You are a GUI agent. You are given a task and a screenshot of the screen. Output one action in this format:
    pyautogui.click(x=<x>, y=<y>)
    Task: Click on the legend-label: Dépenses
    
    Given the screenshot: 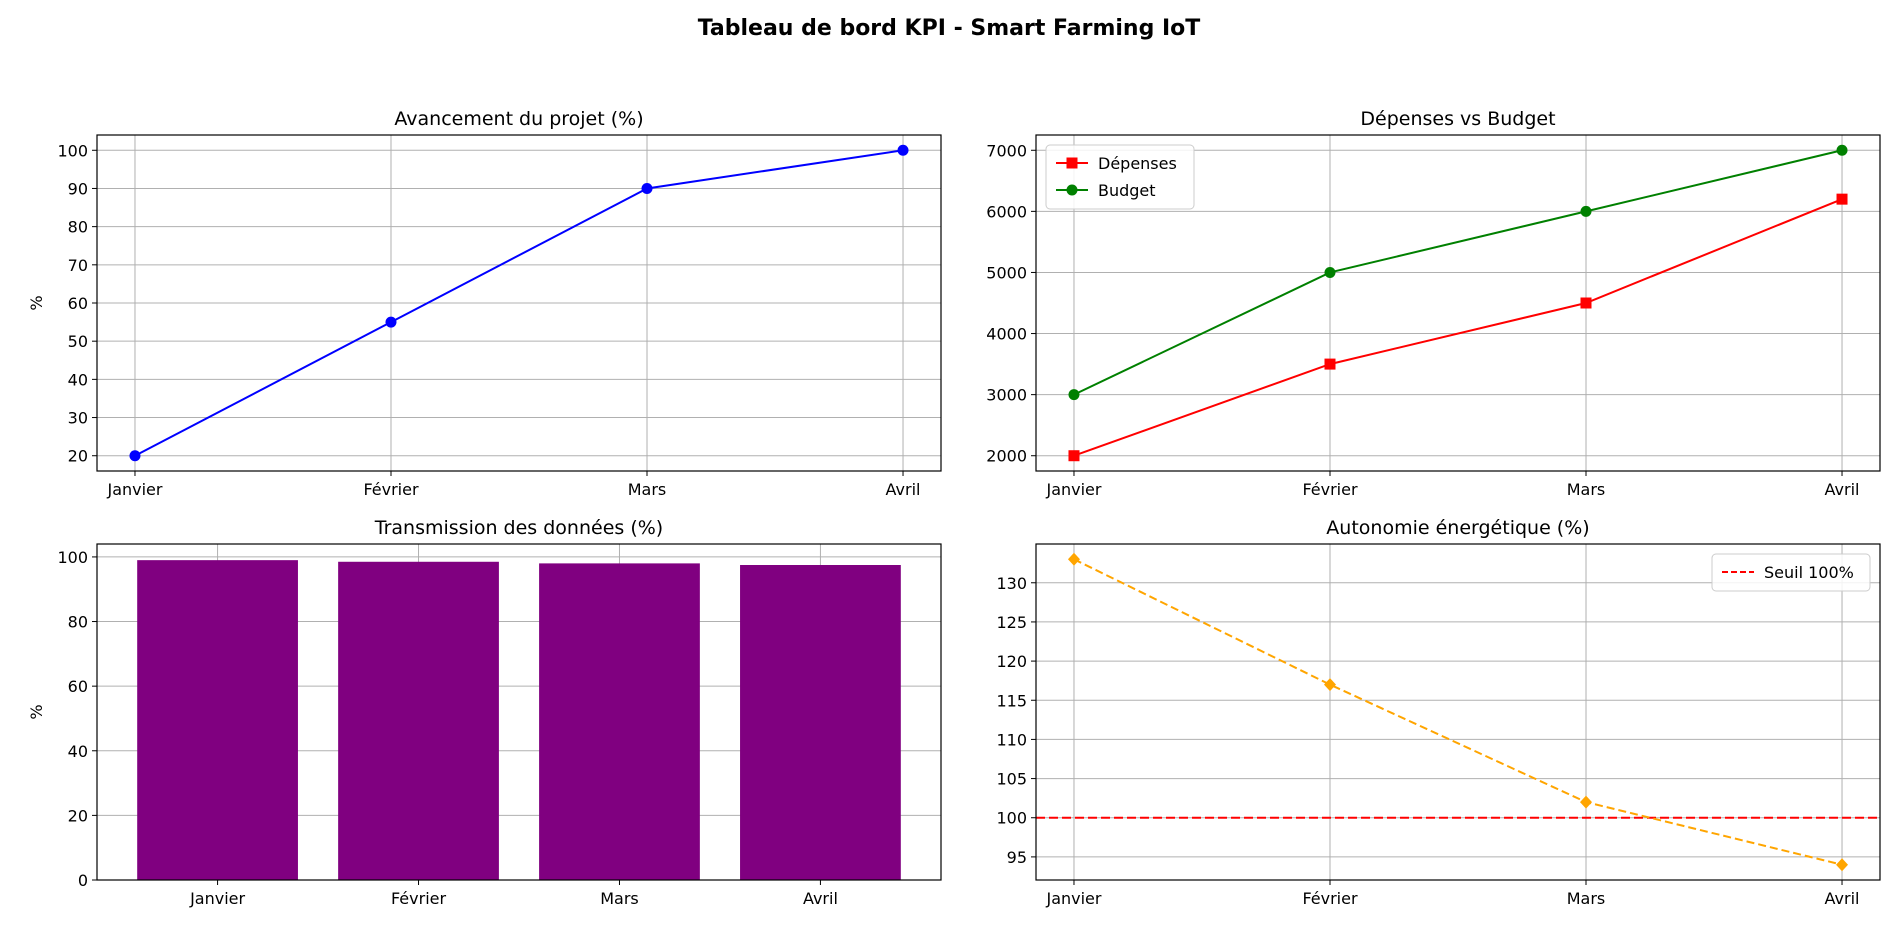 What is the action you would take?
    pyautogui.click(x=1137, y=163)
    